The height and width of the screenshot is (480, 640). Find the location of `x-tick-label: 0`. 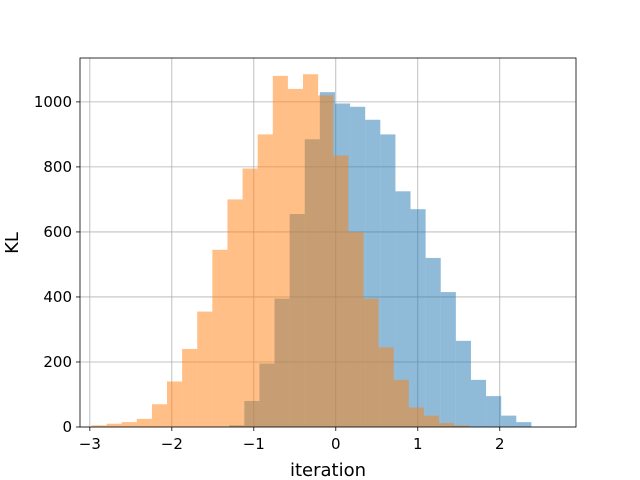

x-tick-label: 0 is located at coordinates (336, 444).